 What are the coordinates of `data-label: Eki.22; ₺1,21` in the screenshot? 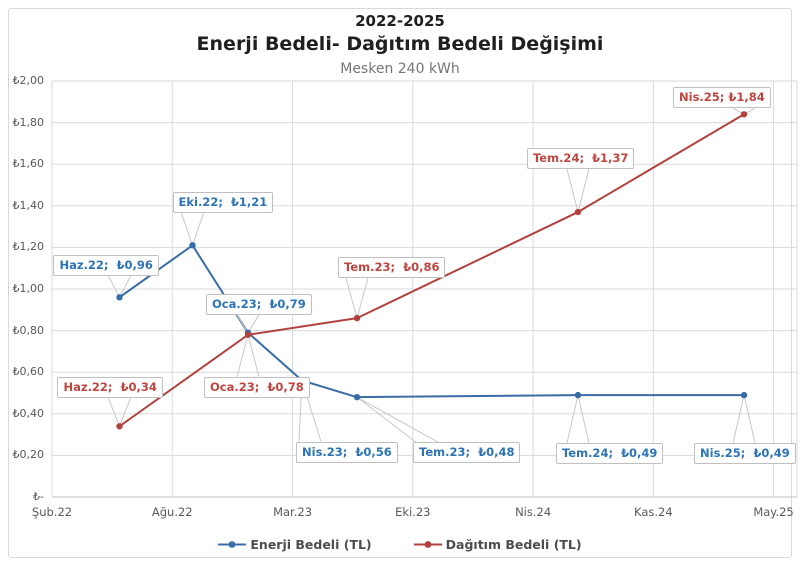 It's located at (223, 203).